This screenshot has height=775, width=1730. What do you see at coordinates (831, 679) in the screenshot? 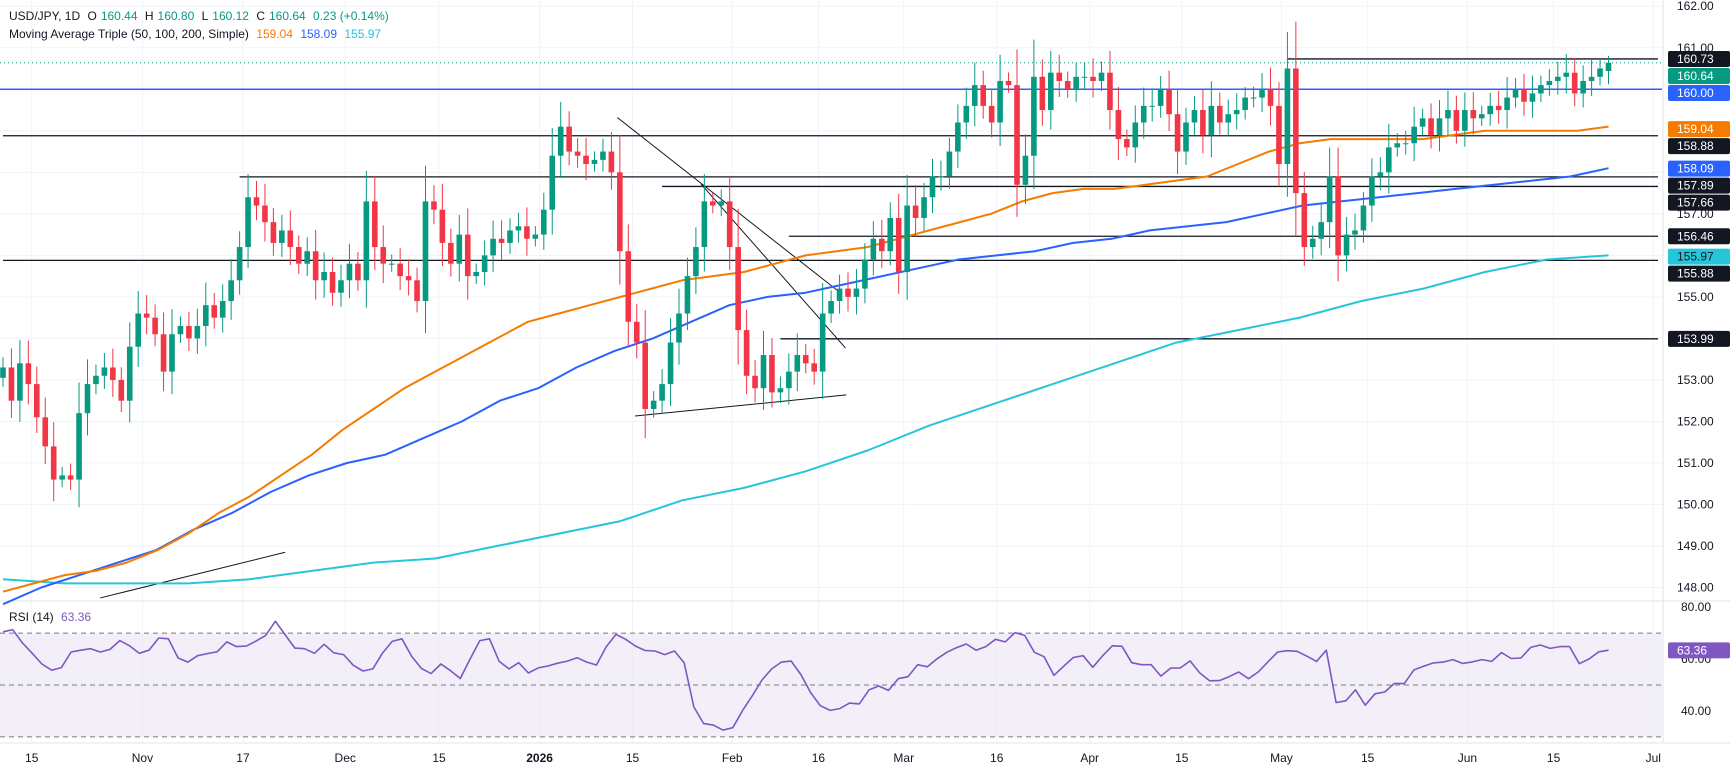
I see `rsi-pane` at bounding box center [831, 679].